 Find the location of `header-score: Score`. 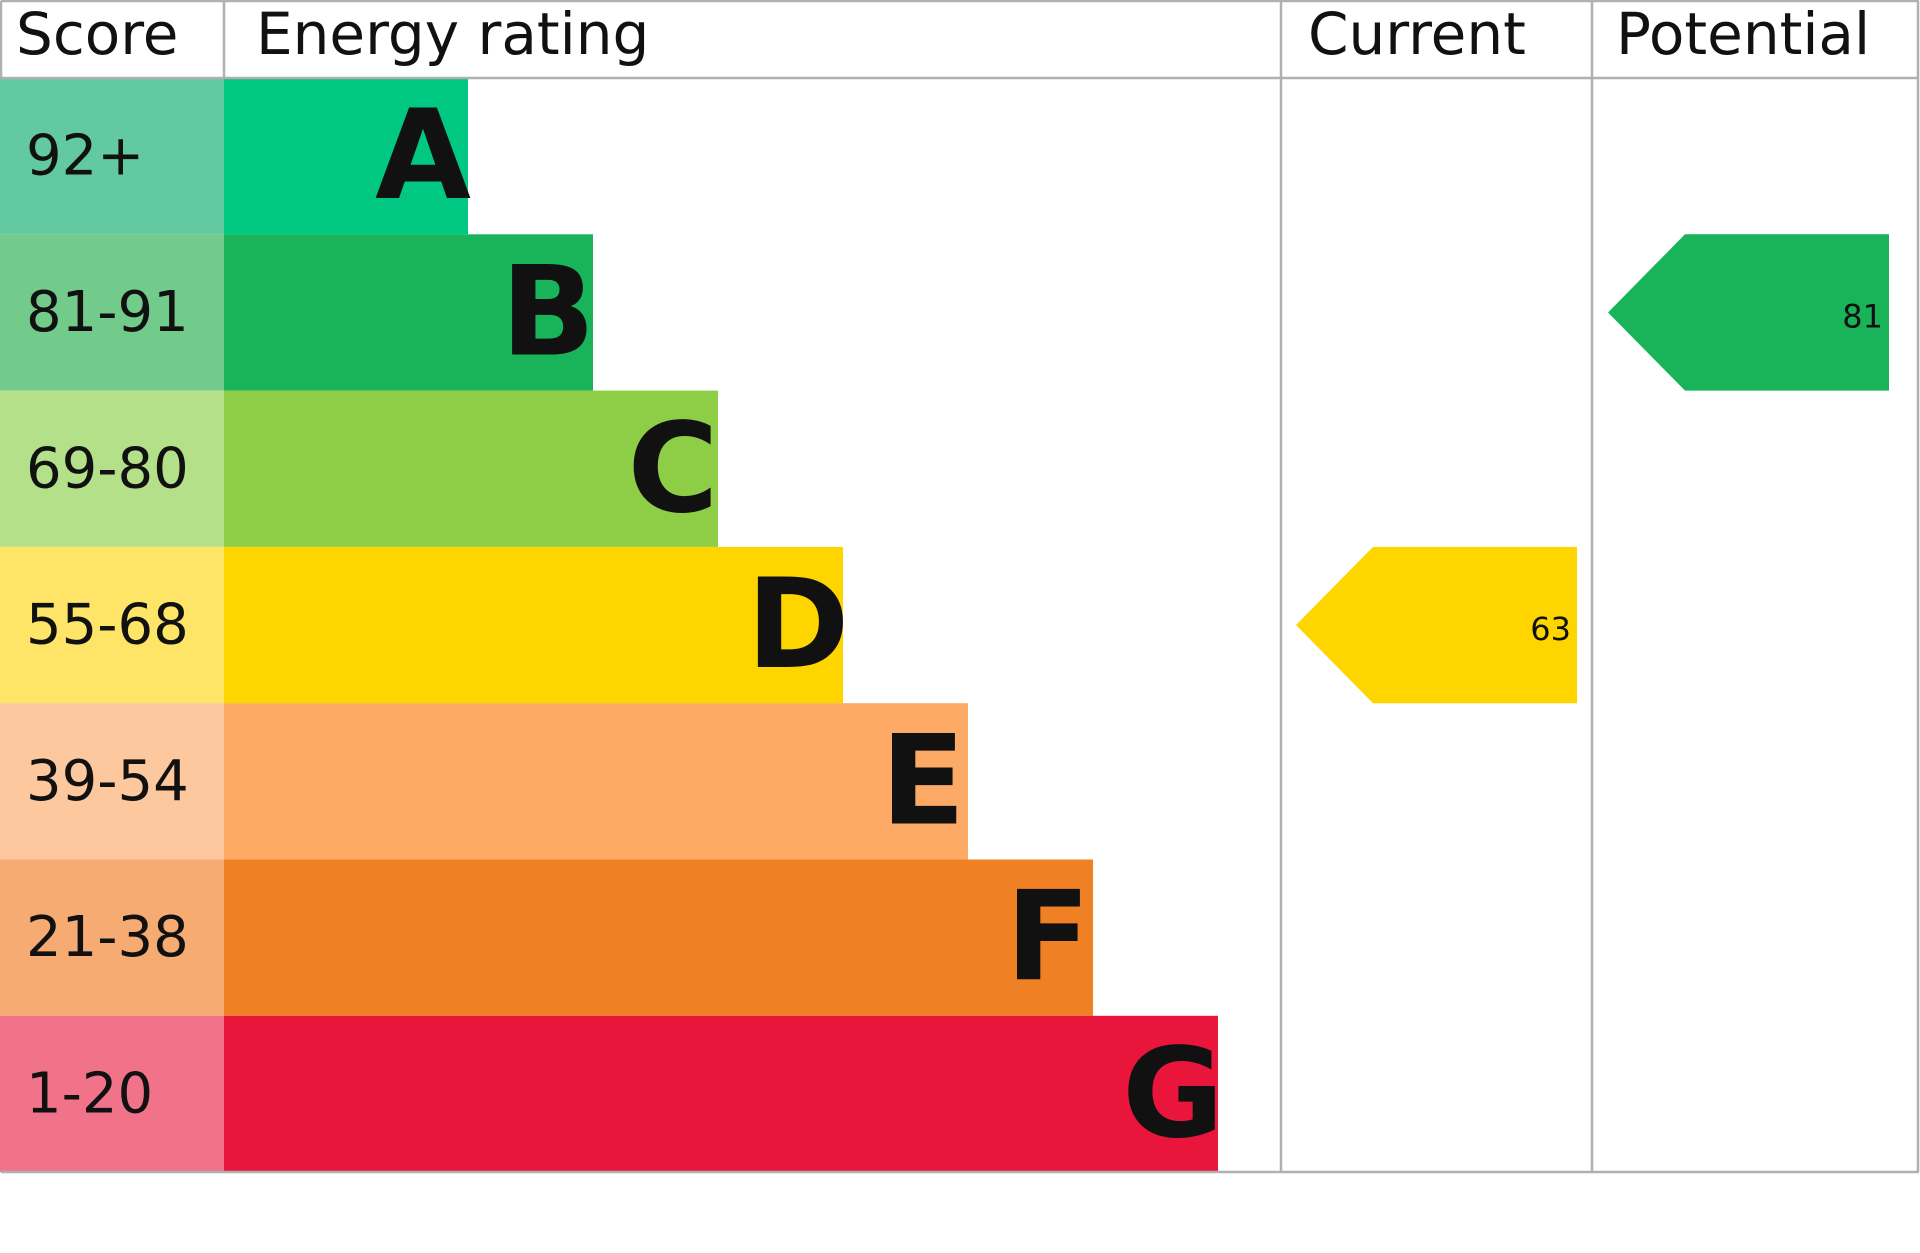

header-score: Score is located at coordinates (97, 34).